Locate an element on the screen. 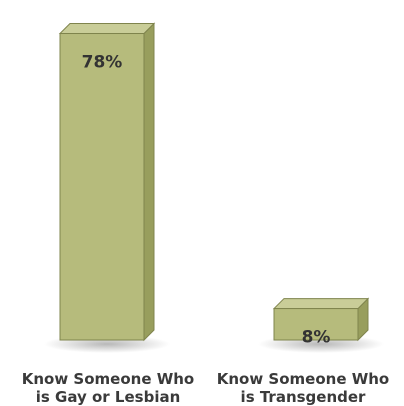 This screenshot has height=406, width=404. data-label-gay-lesbian: 78% is located at coordinates (102, 63).